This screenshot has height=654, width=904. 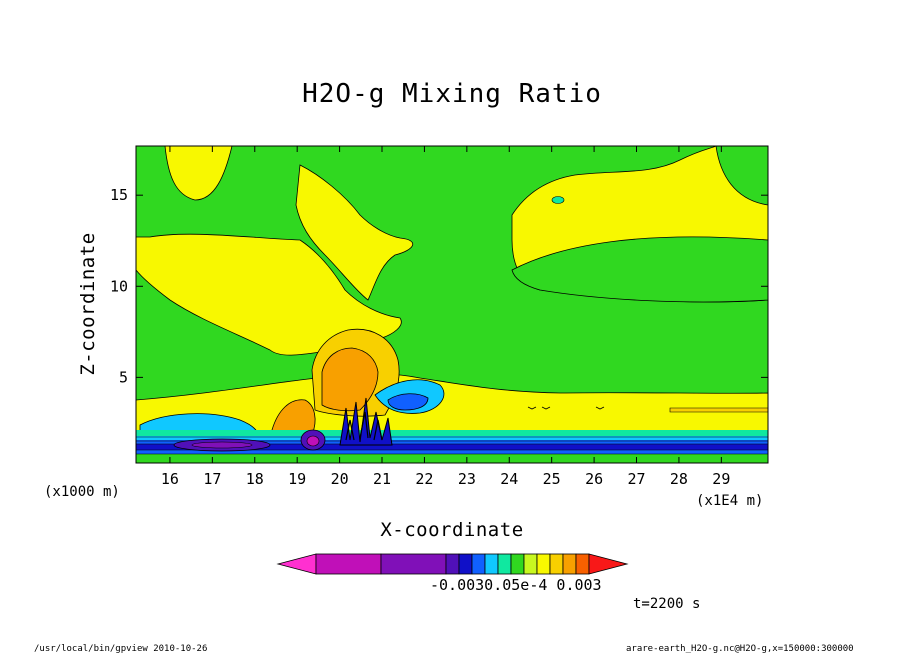 What do you see at coordinates (255, 479) in the screenshot?
I see `x-tick-label: 18` at bounding box center [255, 479].